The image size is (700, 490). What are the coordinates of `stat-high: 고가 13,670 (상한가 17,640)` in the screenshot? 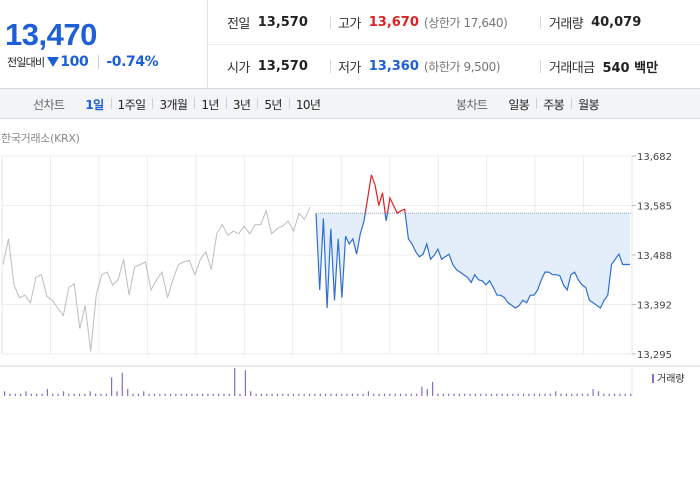 It's located at (423, 22).